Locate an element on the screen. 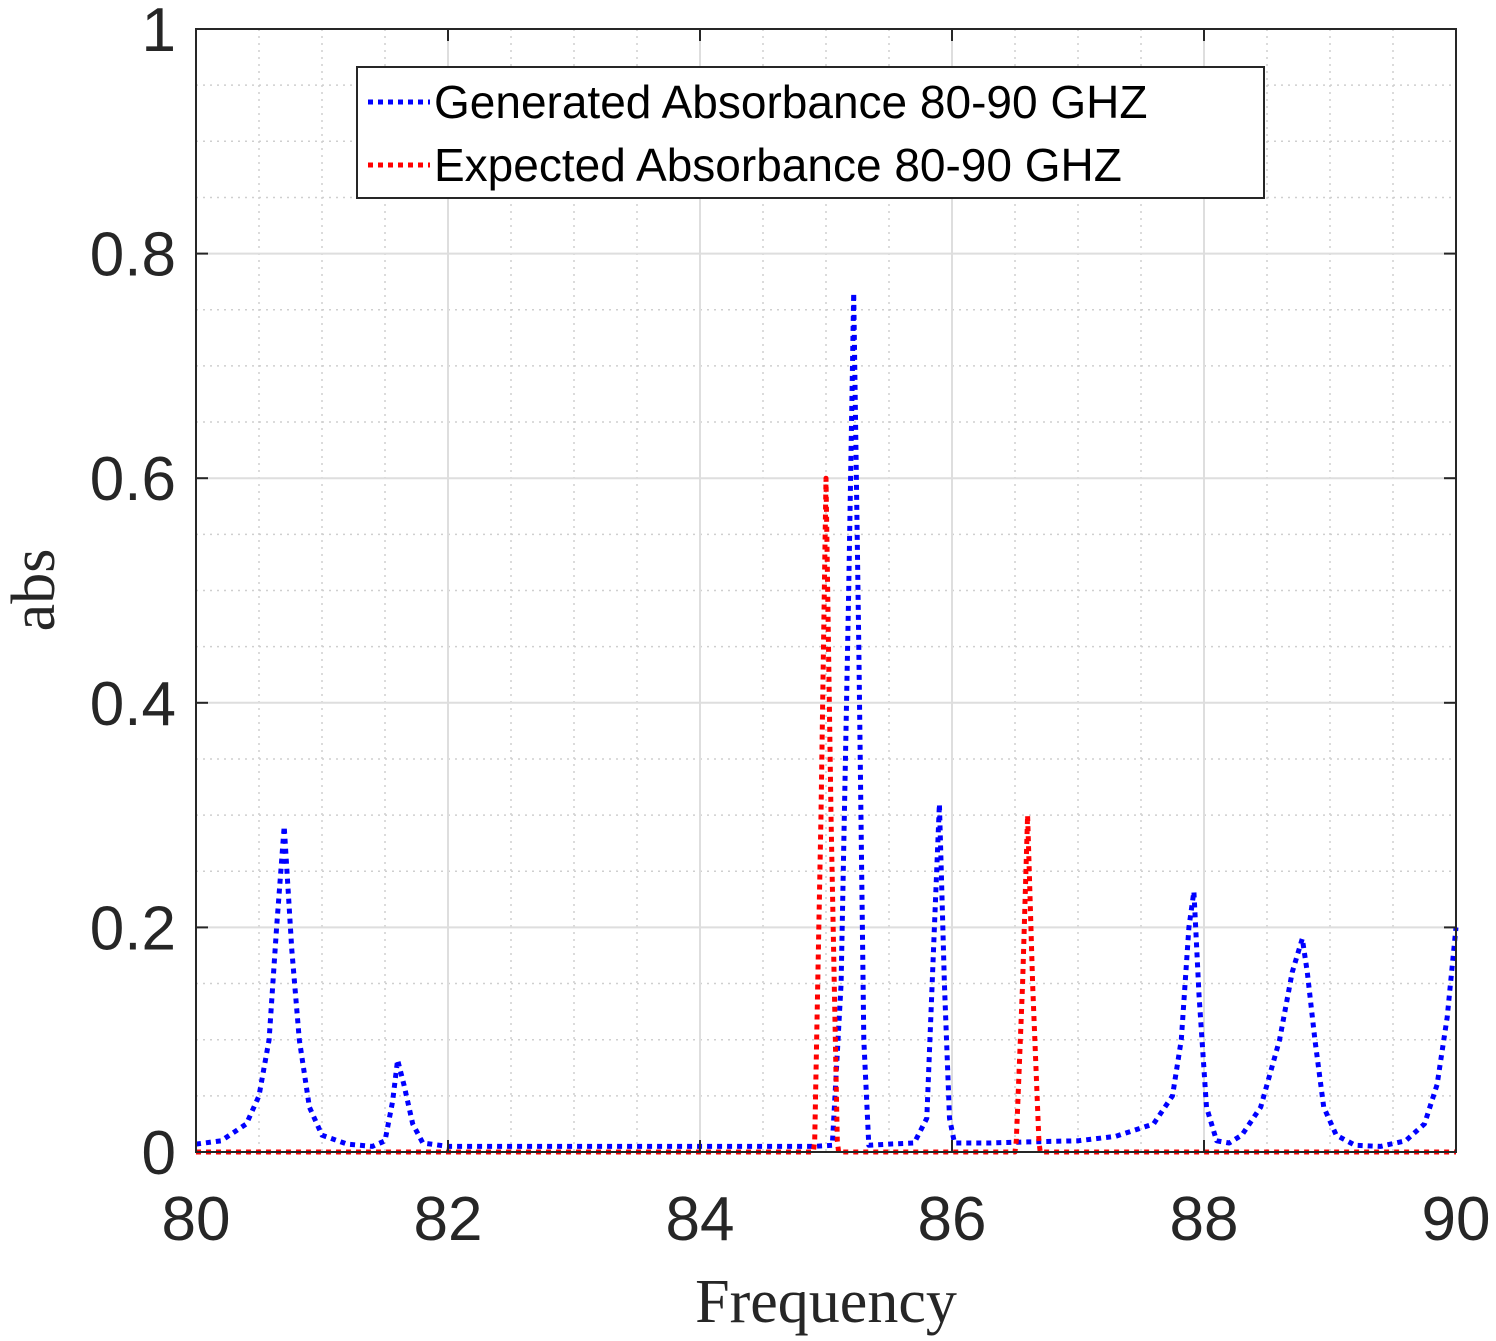 This screenshot has width=1496, height=1341. y-tick-label: 0.6 is located at coordinates (133, 479).